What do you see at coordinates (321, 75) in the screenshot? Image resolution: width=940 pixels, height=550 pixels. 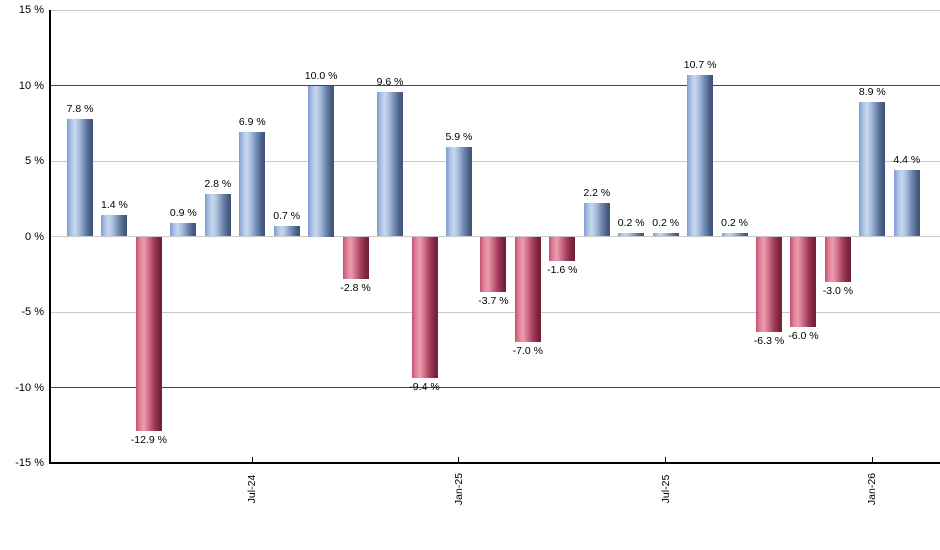 I see `bar-value-label: 10.0 %` at bounding box center [321, 75].